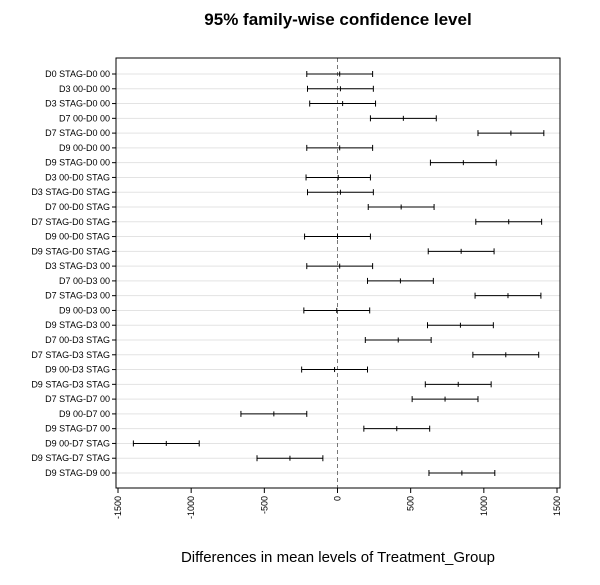  What do you see at coordinates (77, 163) in the screenshot?
I see `y-tick-label: D9 STAG-D0 00` at bounding box center [77, 163].